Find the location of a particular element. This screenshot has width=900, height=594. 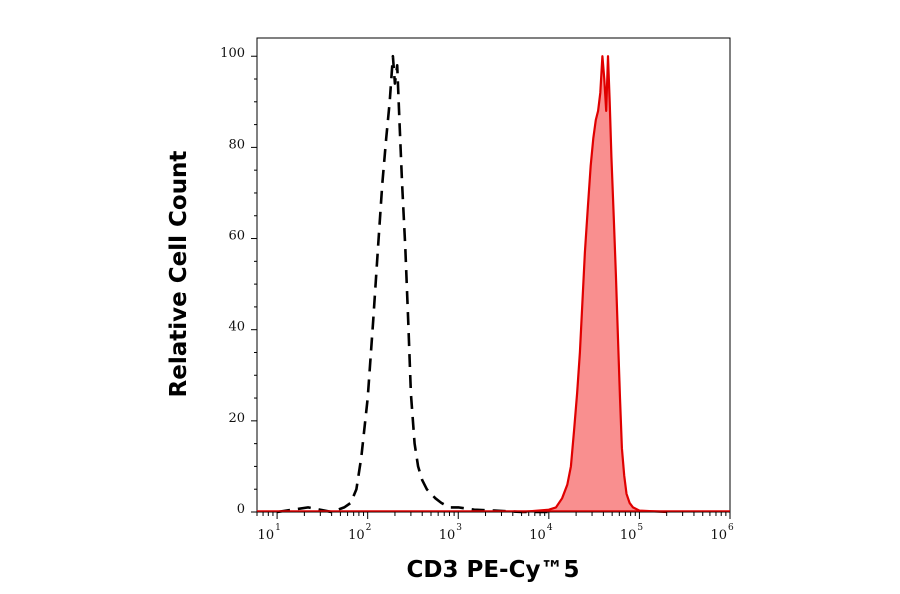

x-tick-exponent: 1 is located at coordinates (278, 528).